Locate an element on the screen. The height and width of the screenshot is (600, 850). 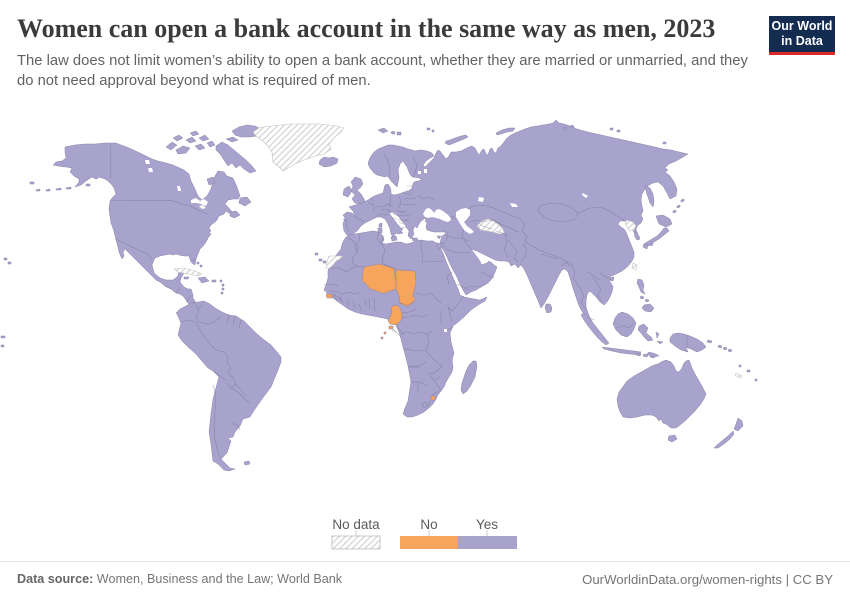
svg-text: No is located at coordinates (428, 524).